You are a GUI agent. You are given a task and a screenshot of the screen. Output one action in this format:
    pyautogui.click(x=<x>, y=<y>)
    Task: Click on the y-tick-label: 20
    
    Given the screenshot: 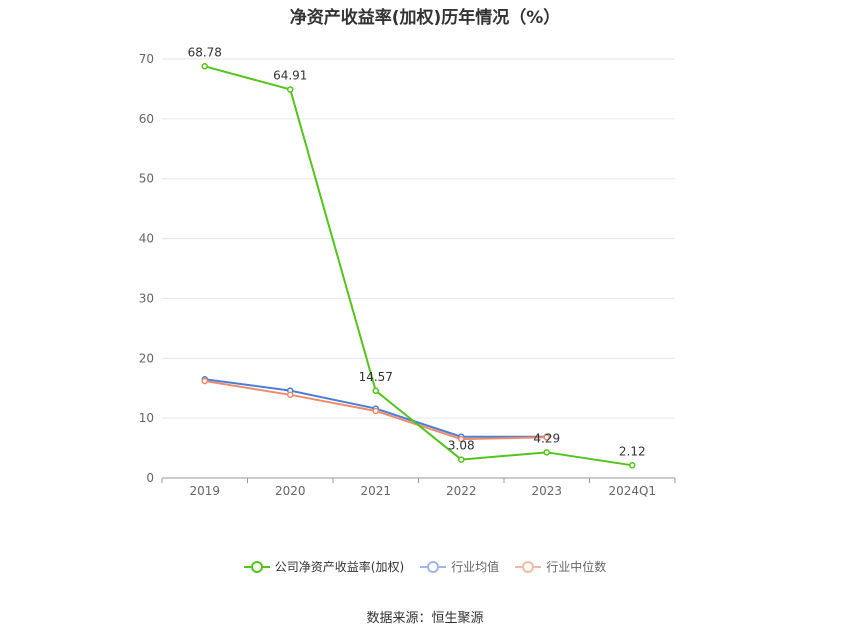 What is the action you would take?
    pyautogui.click(x=146, y=358)
    